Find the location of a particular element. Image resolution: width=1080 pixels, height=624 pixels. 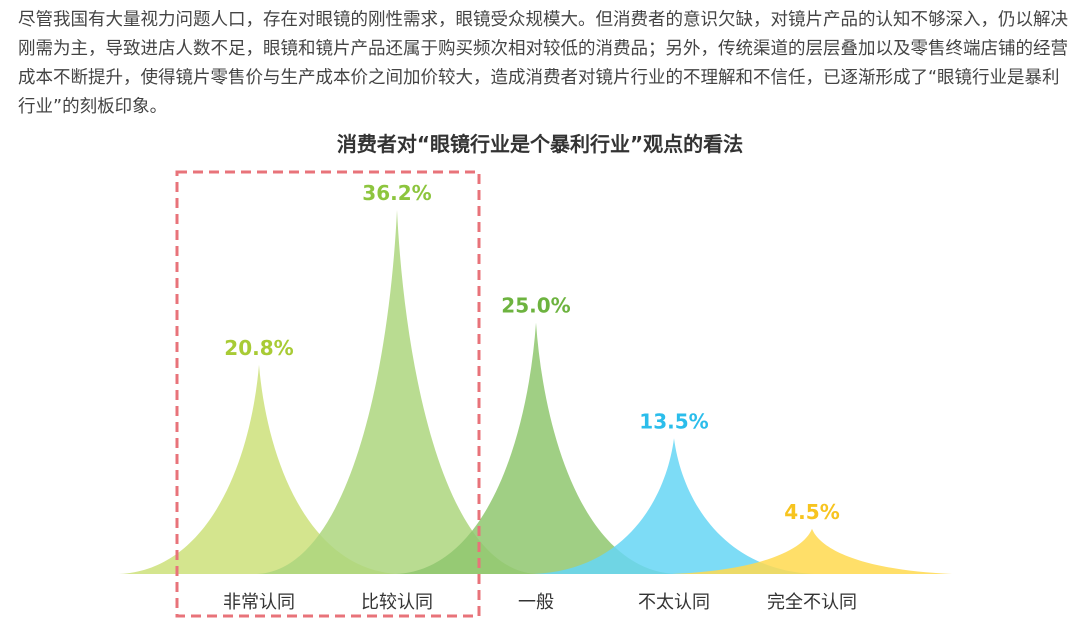

category-label-5: 完全不认同 is located at coordinates (812, 602).